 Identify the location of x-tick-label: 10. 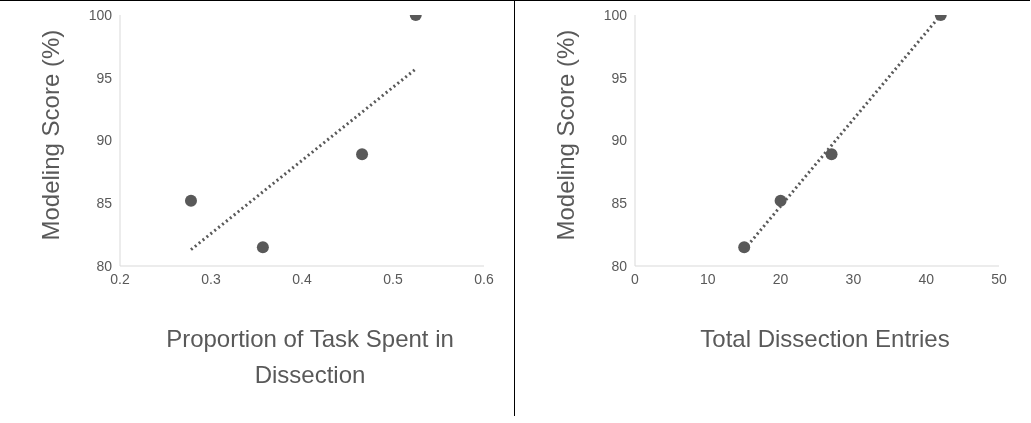
(708, 278).